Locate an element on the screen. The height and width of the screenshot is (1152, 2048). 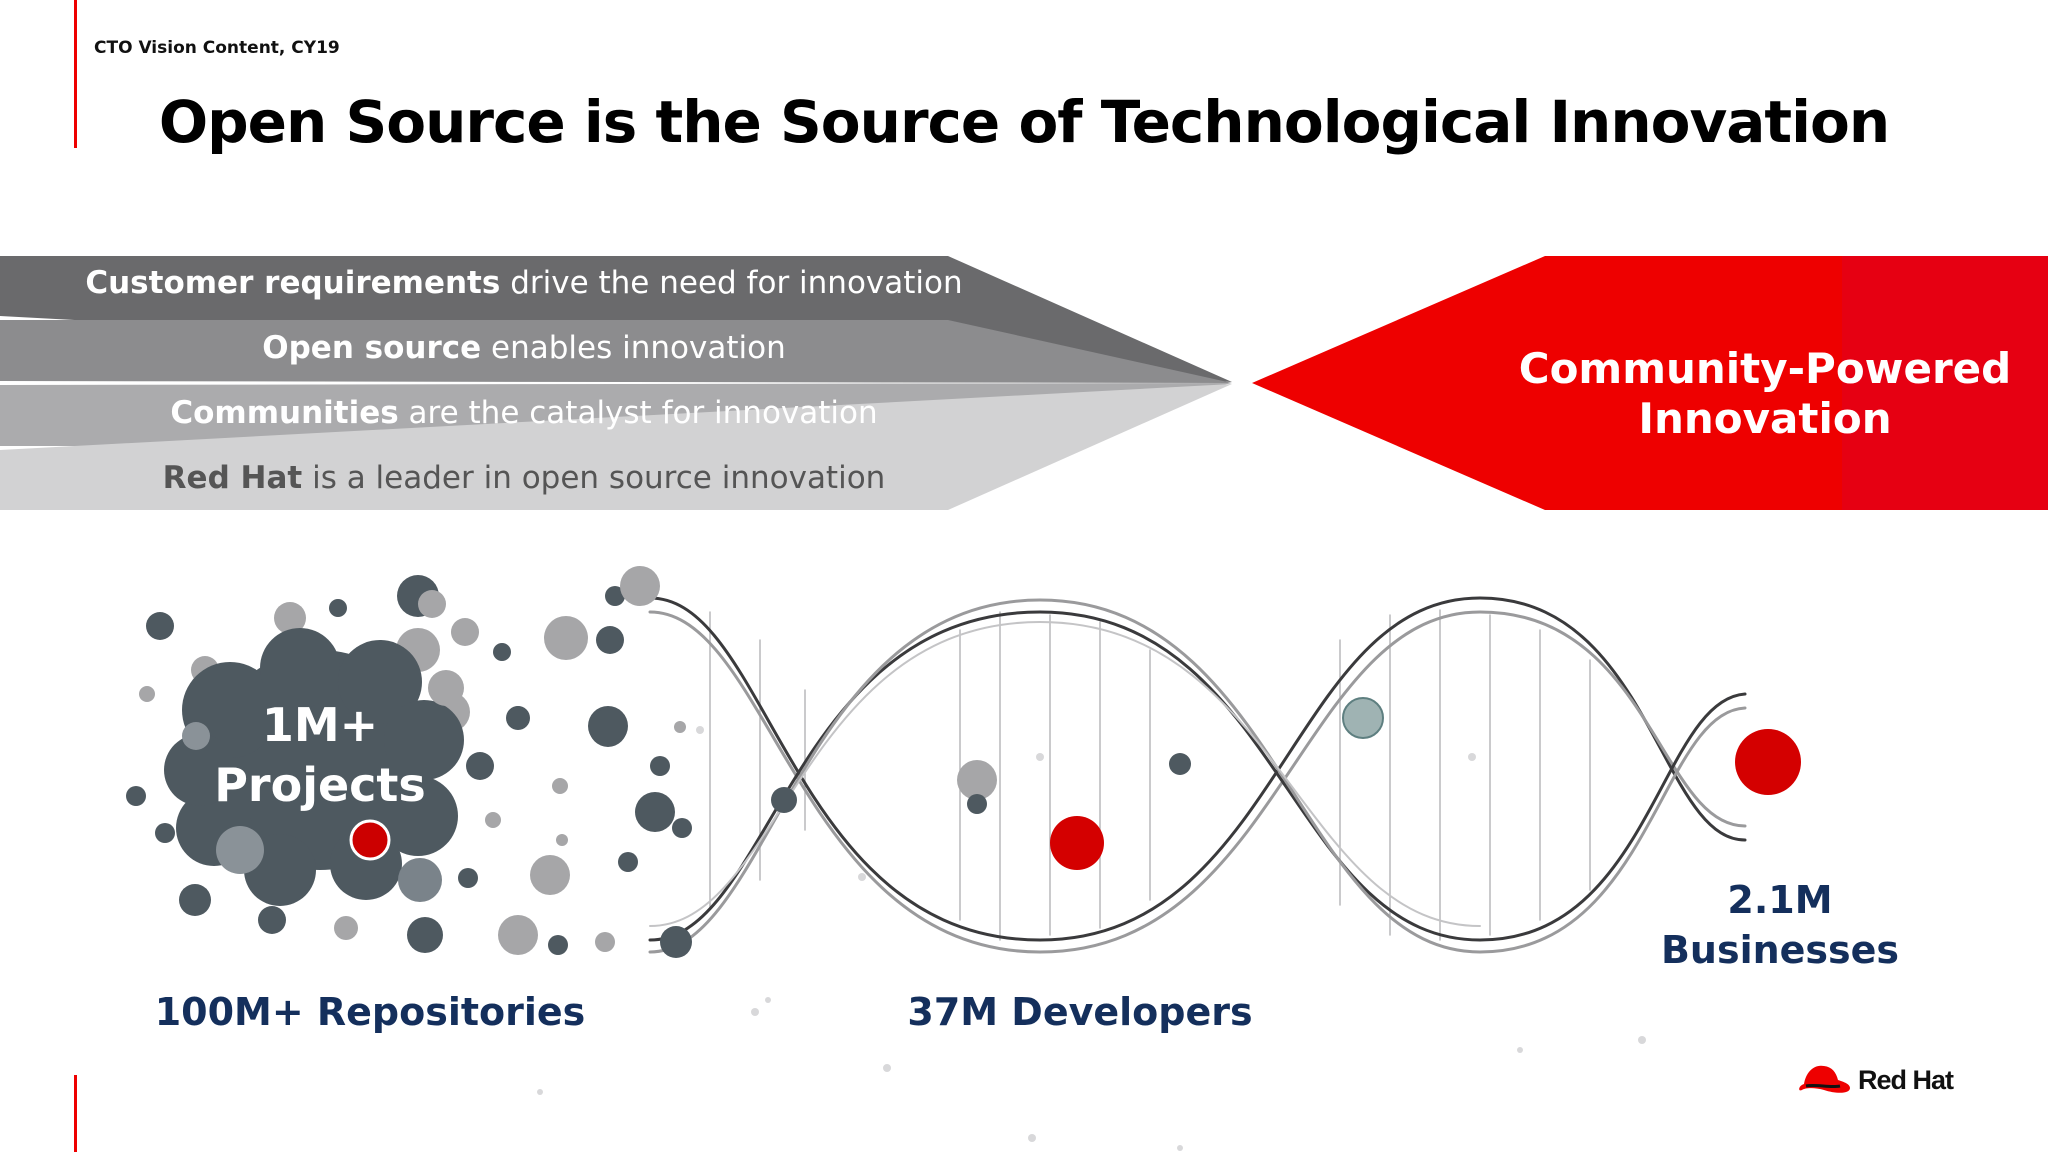
band-1-bold: Customer requirements is located at coordinates (293, 283).